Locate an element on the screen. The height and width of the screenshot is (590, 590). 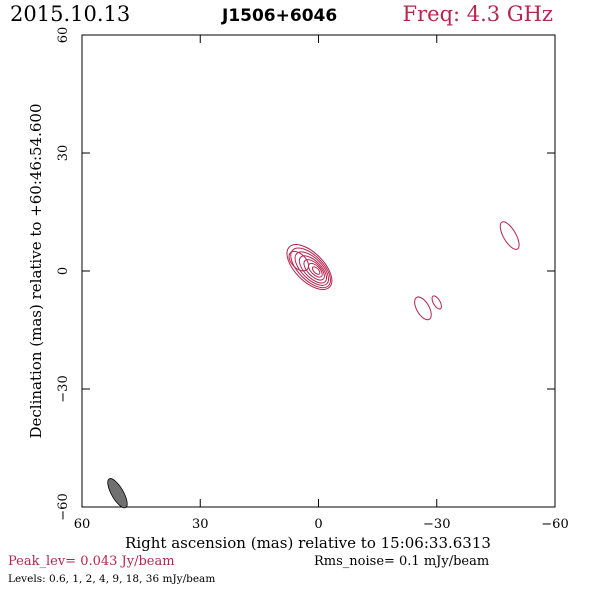
restoring-beam is located at coordinates (117, 493).